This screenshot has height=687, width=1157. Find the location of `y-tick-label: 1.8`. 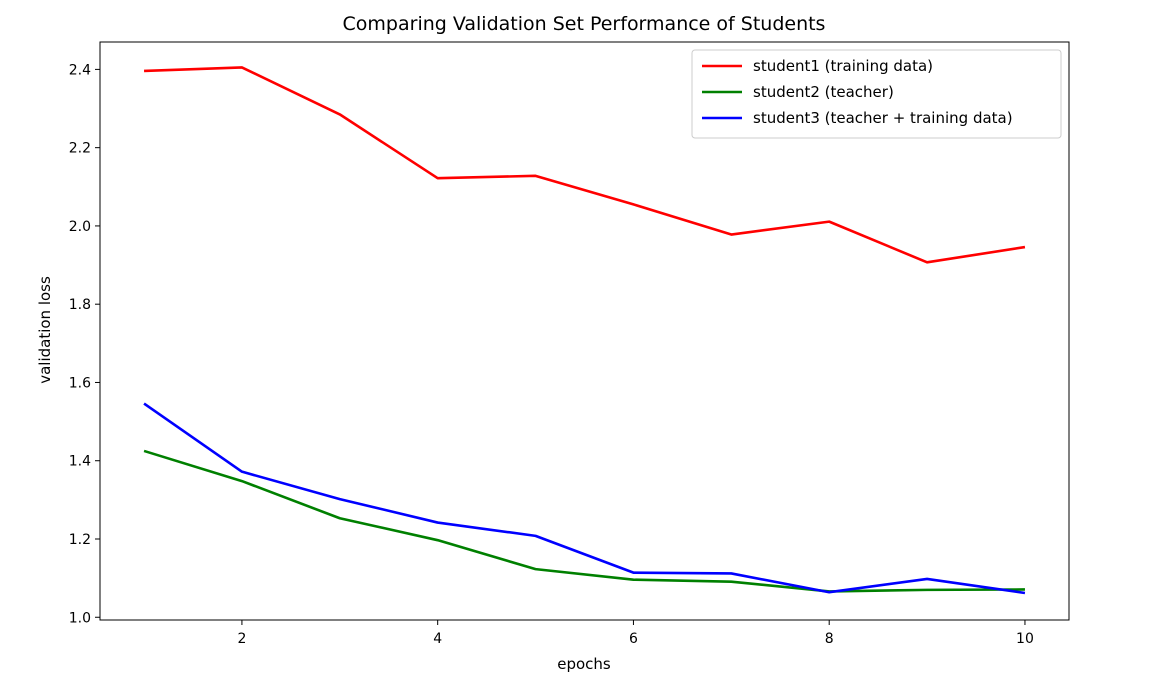

y-tick-label: 1.8 is located at coordinates (80, 305).